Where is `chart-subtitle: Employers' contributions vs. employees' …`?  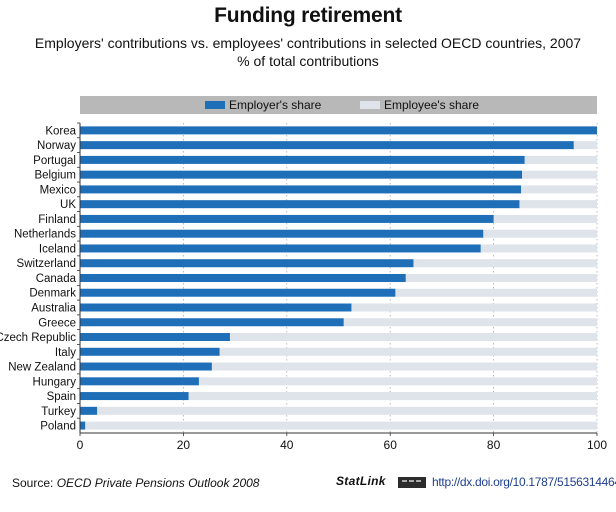 chart-subtitle: Employers' contributions vs. employees' … is located at coordinates (308, 43).